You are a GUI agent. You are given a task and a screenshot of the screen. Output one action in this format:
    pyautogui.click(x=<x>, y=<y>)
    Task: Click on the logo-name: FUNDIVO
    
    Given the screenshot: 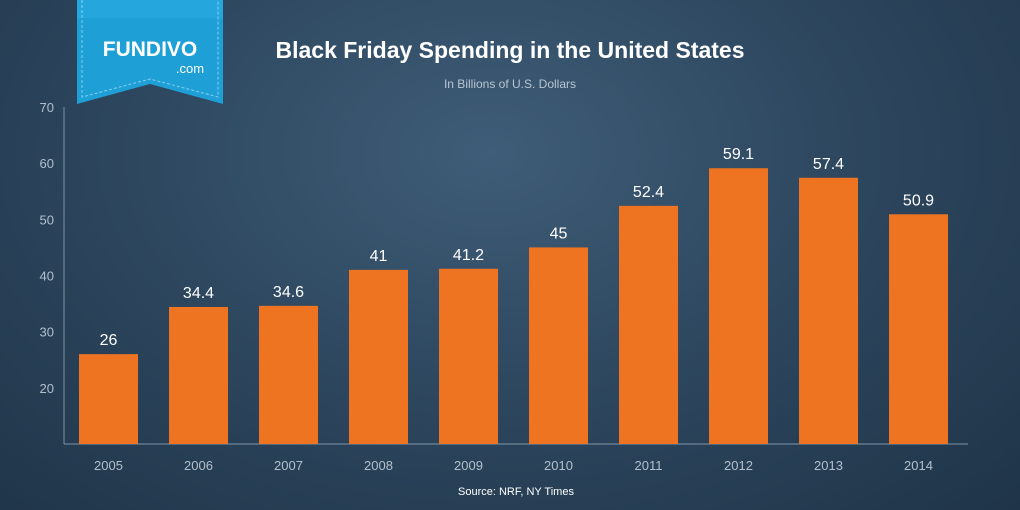 What is the action you would take?
    pyautogui.click(x=150, y=49)
    